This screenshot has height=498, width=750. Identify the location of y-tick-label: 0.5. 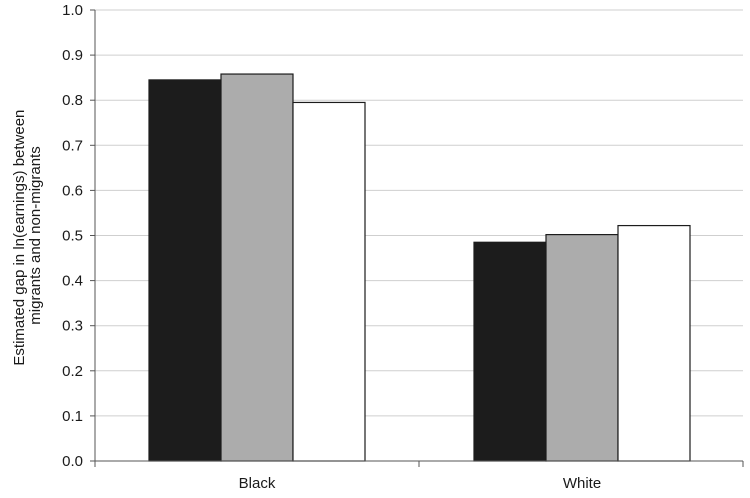
(72, 236).